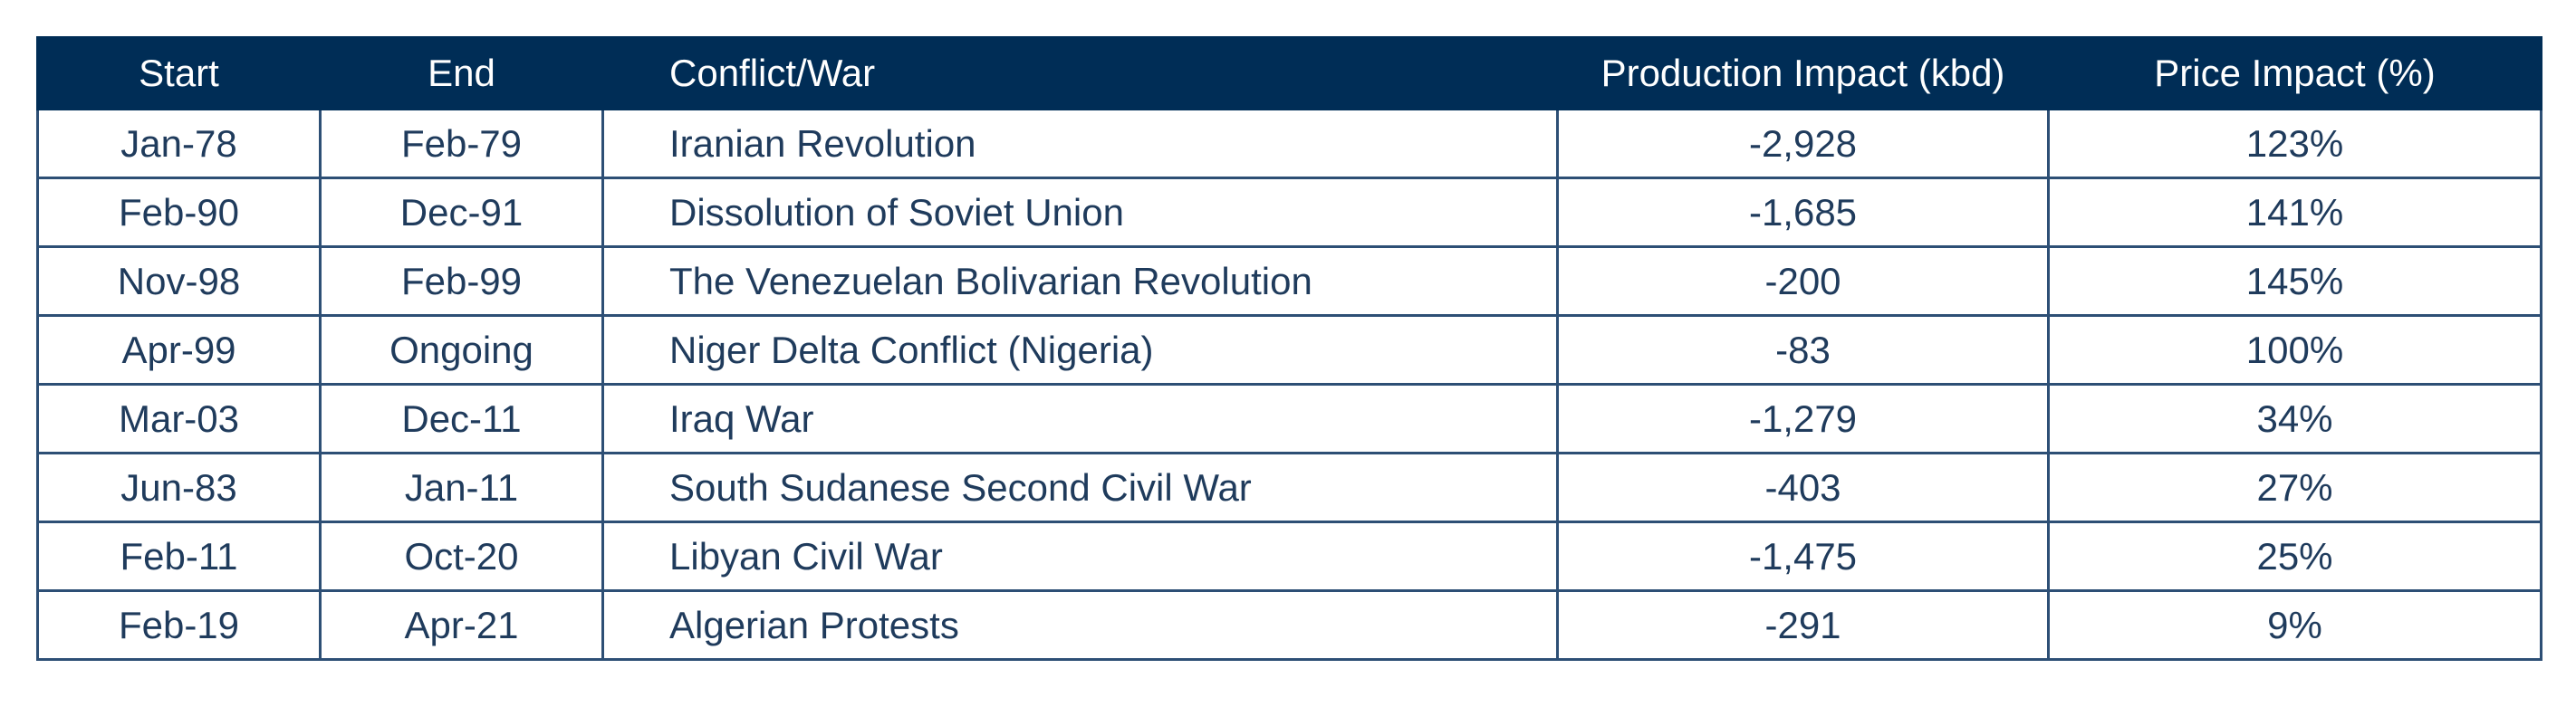 The image size is (2576, 707). I want to click on cell-start: Feb-90, so click(179, 213).